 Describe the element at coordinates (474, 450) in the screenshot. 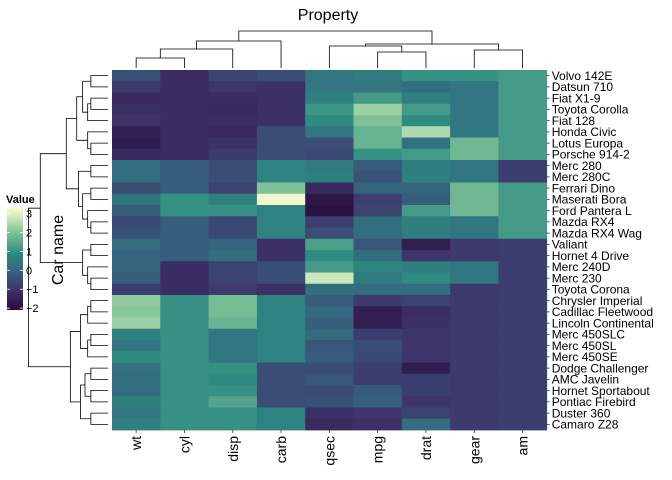

I see `x-tick-label: gear` at that location.